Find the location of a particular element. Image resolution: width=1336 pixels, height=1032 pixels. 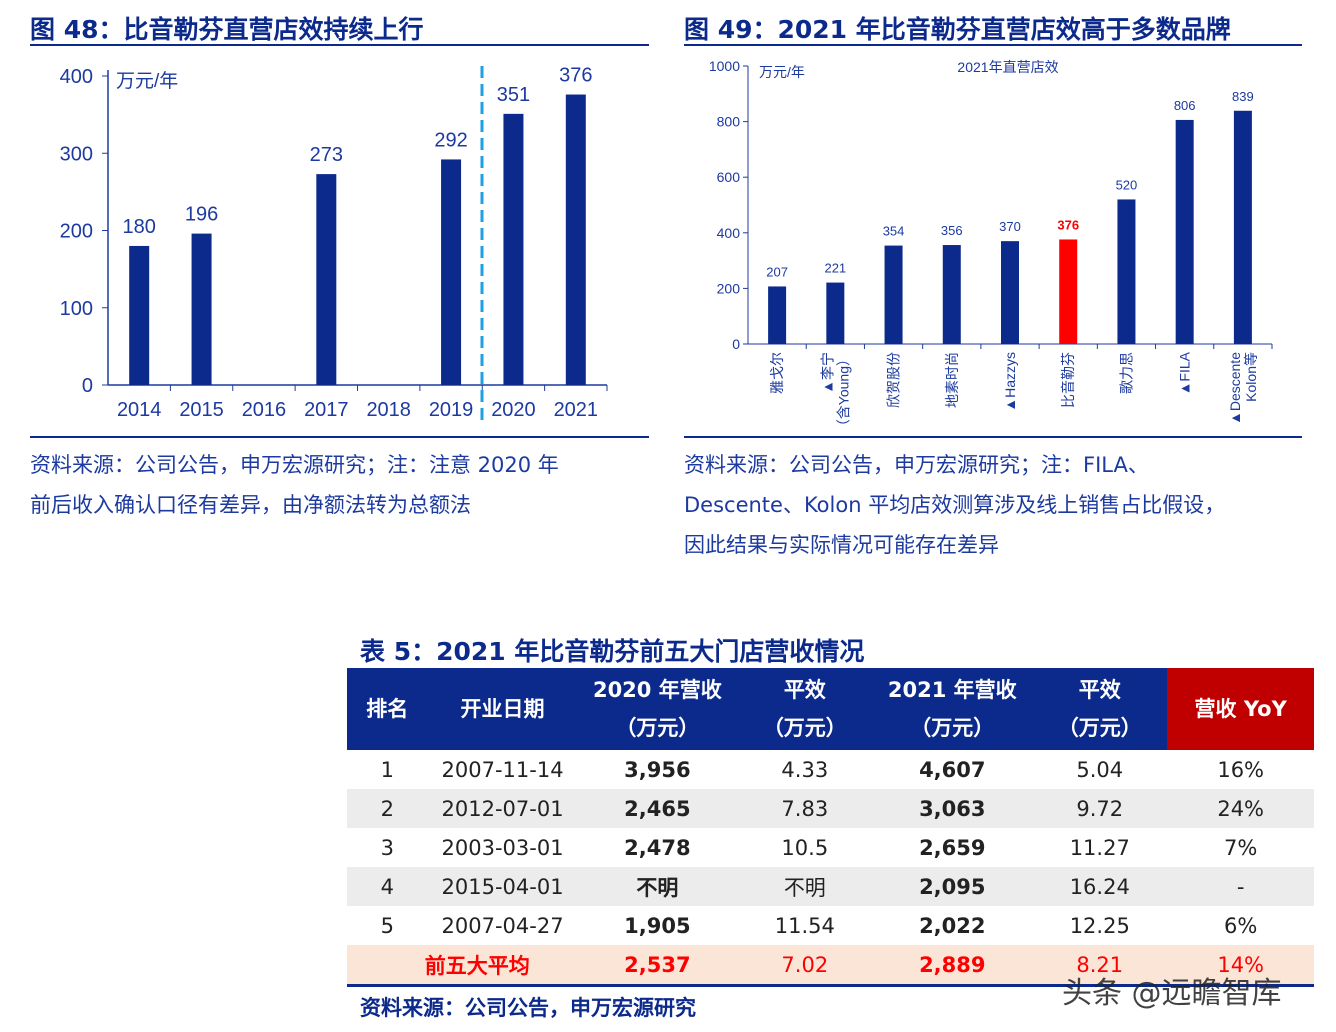

table-cell: 不明 is located at coordinates (657, 886).